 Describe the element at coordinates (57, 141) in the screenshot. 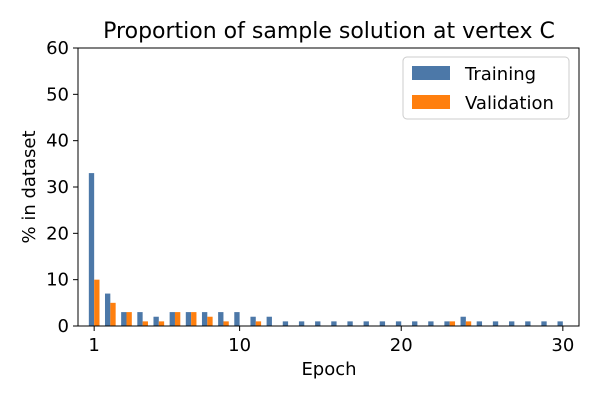

I see `y-tick-label: 40` at that location.